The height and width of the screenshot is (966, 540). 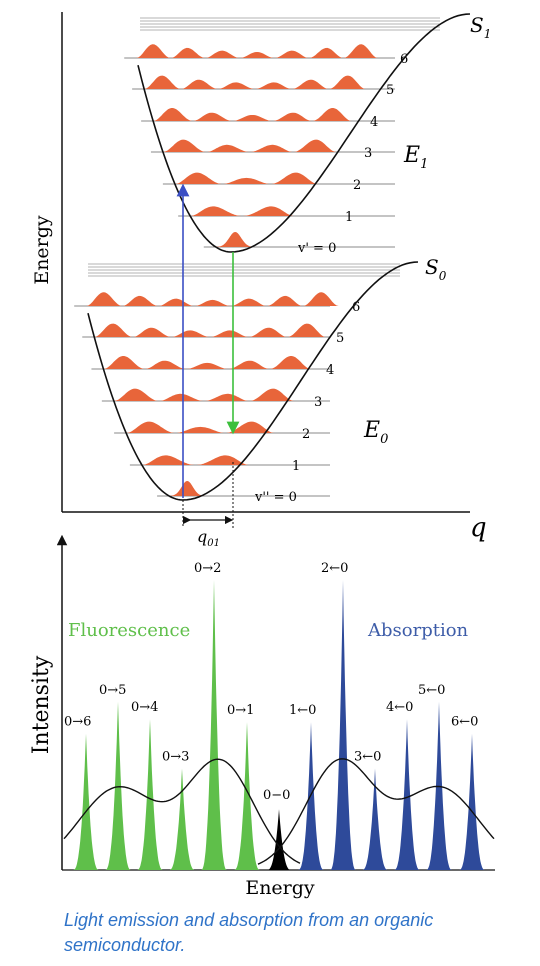 I want to click on absorption-peak-label: 3←0, so click(x=367, y=757).